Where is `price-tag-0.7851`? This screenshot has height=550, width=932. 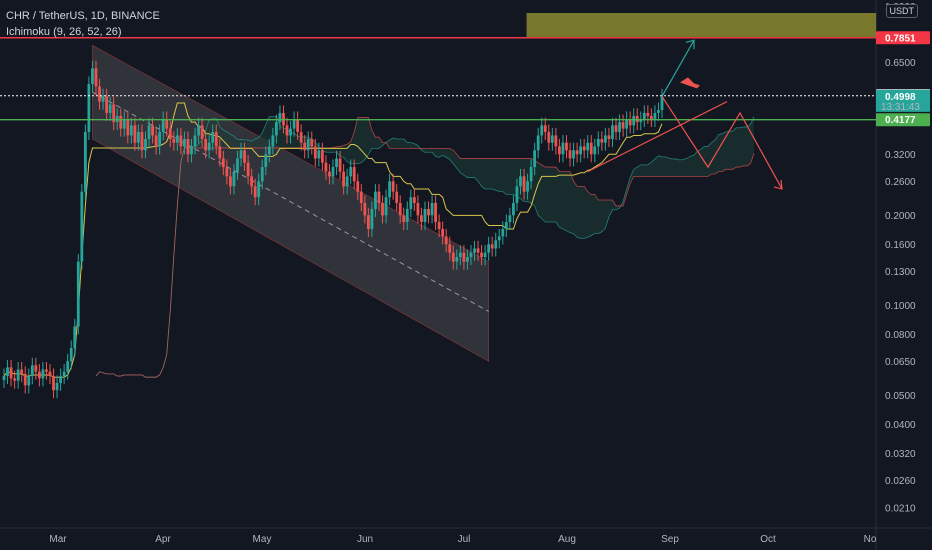
price-tag-0.7851 is located at coordinates (903, 38).